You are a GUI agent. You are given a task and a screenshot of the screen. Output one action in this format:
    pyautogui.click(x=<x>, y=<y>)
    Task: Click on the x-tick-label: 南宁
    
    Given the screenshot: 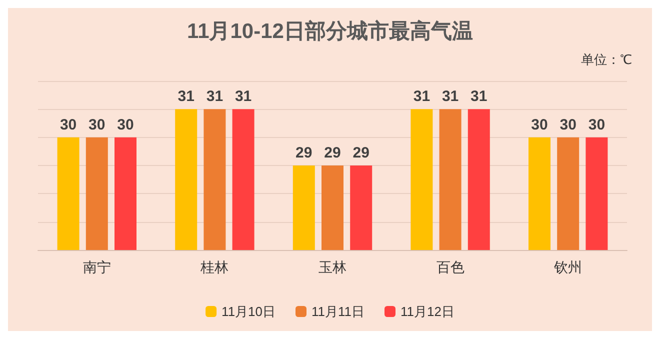 What is the action you would take?
    pyautogui.click(x=96, y=267)
    